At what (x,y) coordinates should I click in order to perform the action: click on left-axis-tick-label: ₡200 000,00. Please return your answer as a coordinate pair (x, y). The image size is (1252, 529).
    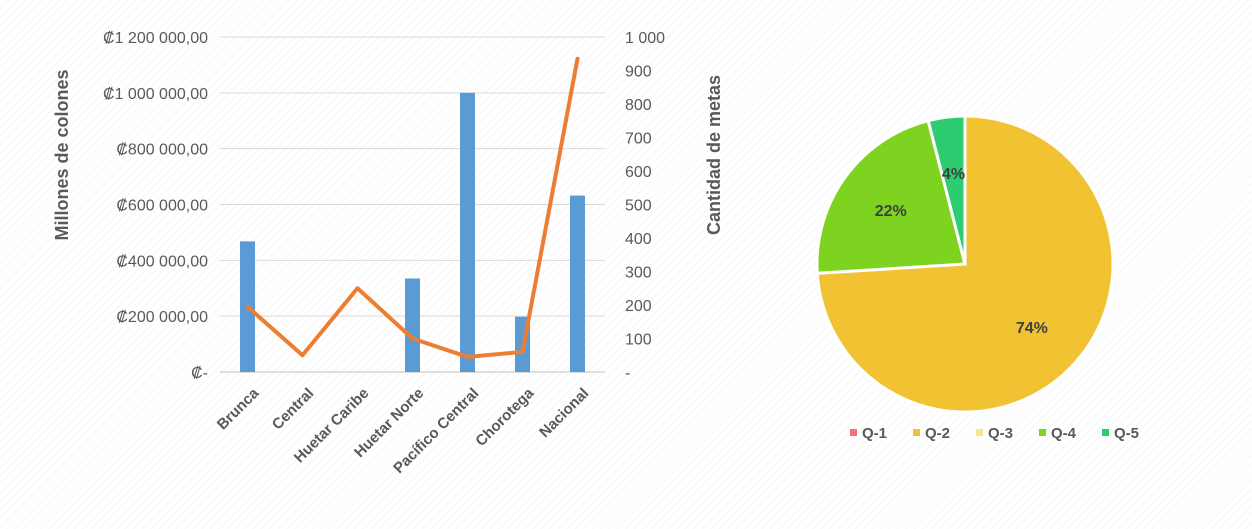
    Looking at the image, I should click on (162, 317).